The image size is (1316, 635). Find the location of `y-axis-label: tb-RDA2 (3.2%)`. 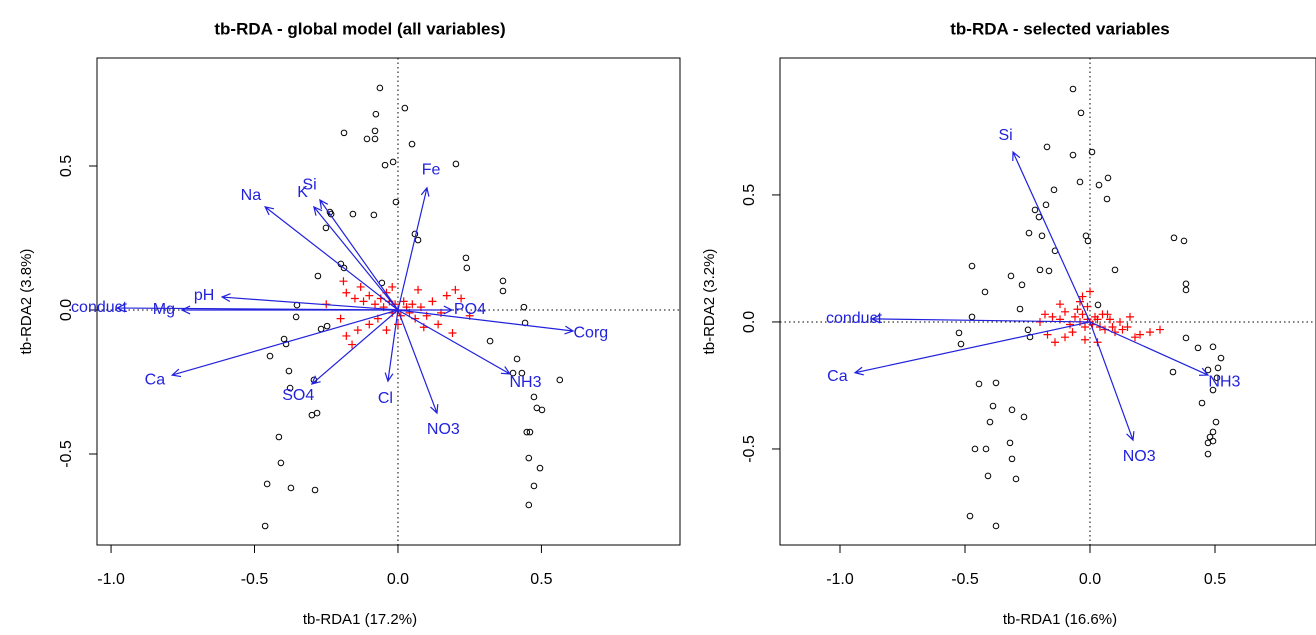

y-axis-label: tb-RDA2 (3.2%) is located at coordinates (709, 302).